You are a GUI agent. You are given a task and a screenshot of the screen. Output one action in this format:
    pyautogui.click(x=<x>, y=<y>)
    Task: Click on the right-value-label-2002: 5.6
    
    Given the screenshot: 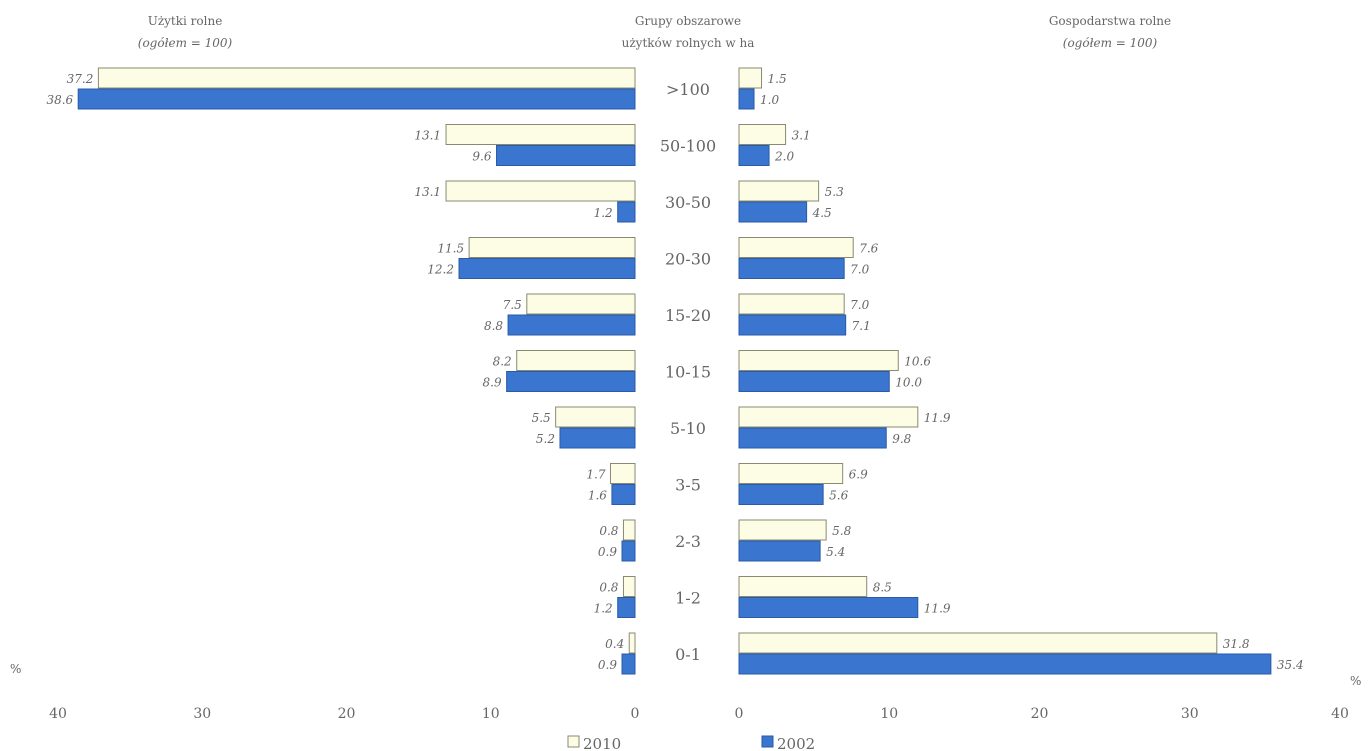 What is the action you would take?
    pyautogui.click(x=838, y=496)
    